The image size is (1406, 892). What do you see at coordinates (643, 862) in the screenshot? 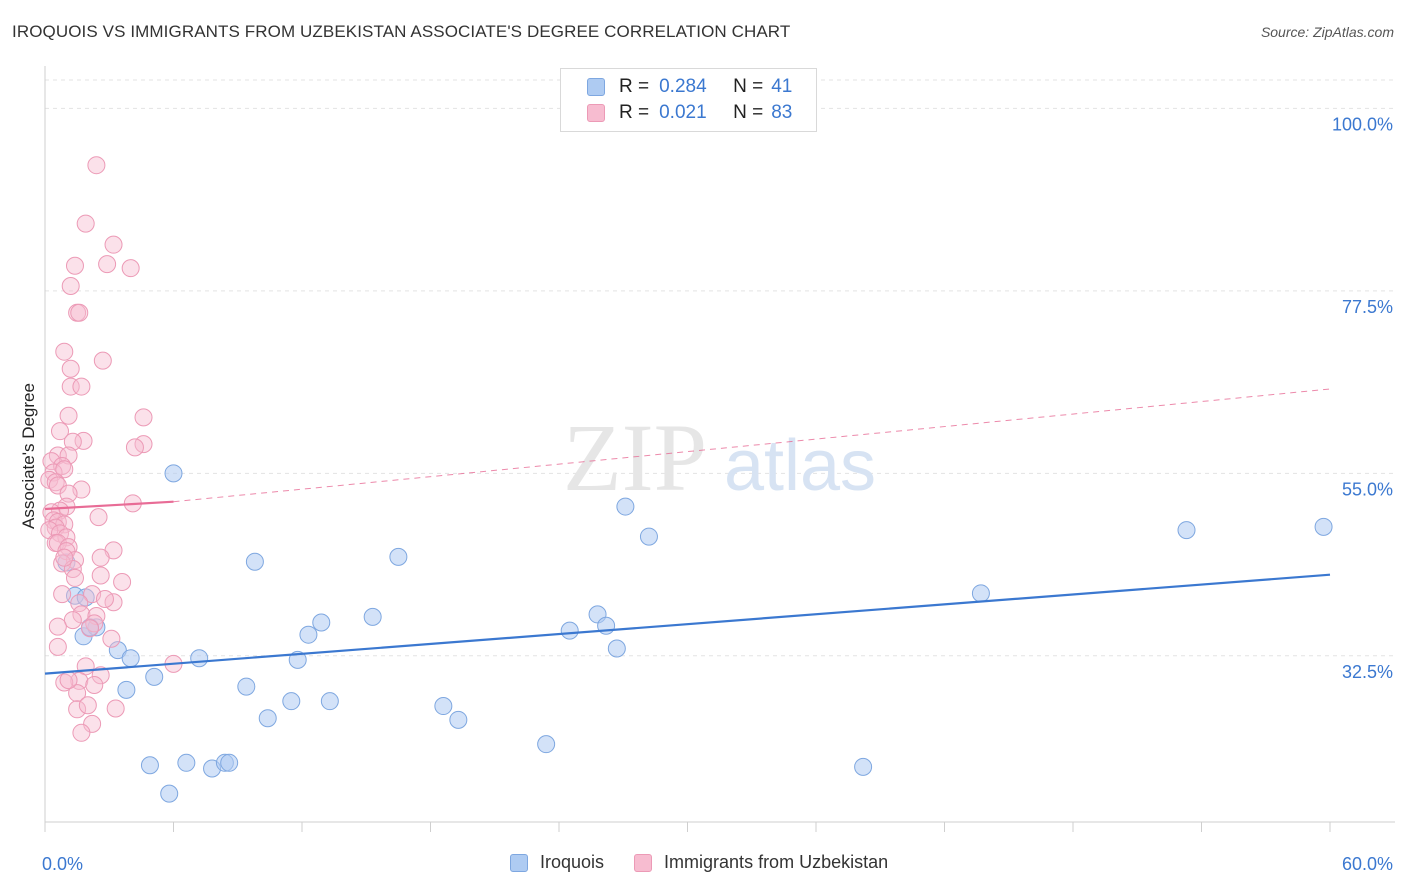
I see `series-swatch-uzbekistan` at bounding box center [643, 862].